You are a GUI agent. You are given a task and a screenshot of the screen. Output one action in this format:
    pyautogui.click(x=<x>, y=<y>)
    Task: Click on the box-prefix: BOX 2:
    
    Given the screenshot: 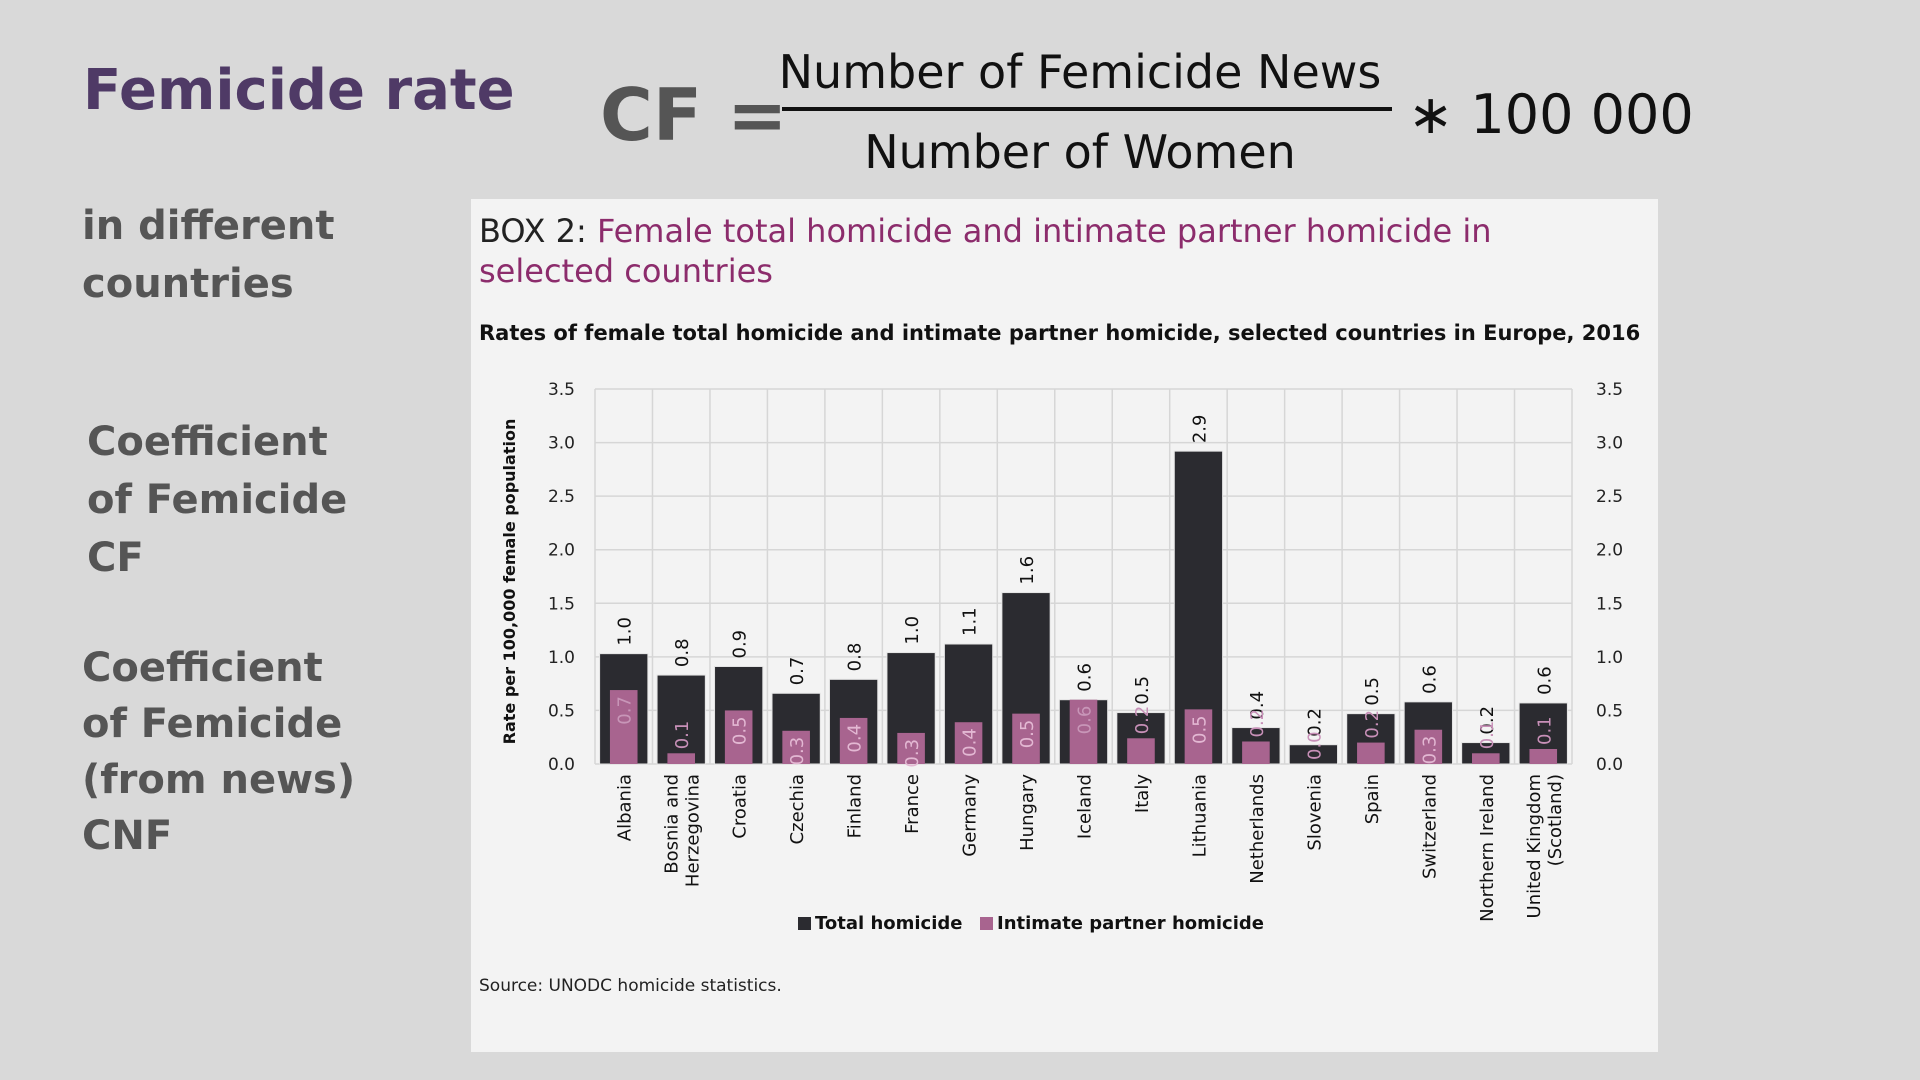 What is the action you would take?
    pyautogui.click(x=533, y=231)
    